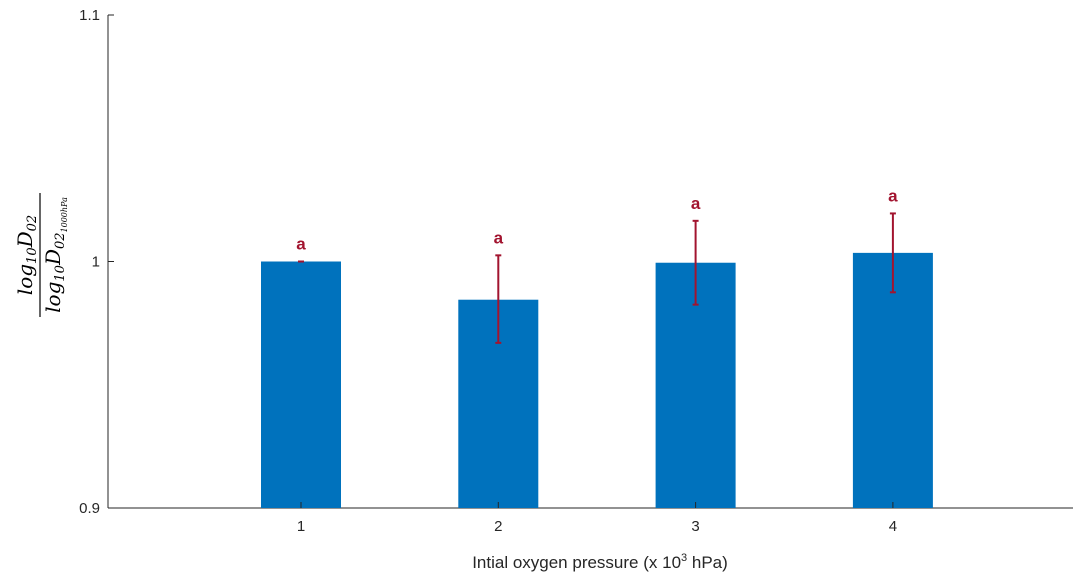 This screenshot has height=578, width=1085. I want to click on x-tick-label: 1, so click(301, 526).